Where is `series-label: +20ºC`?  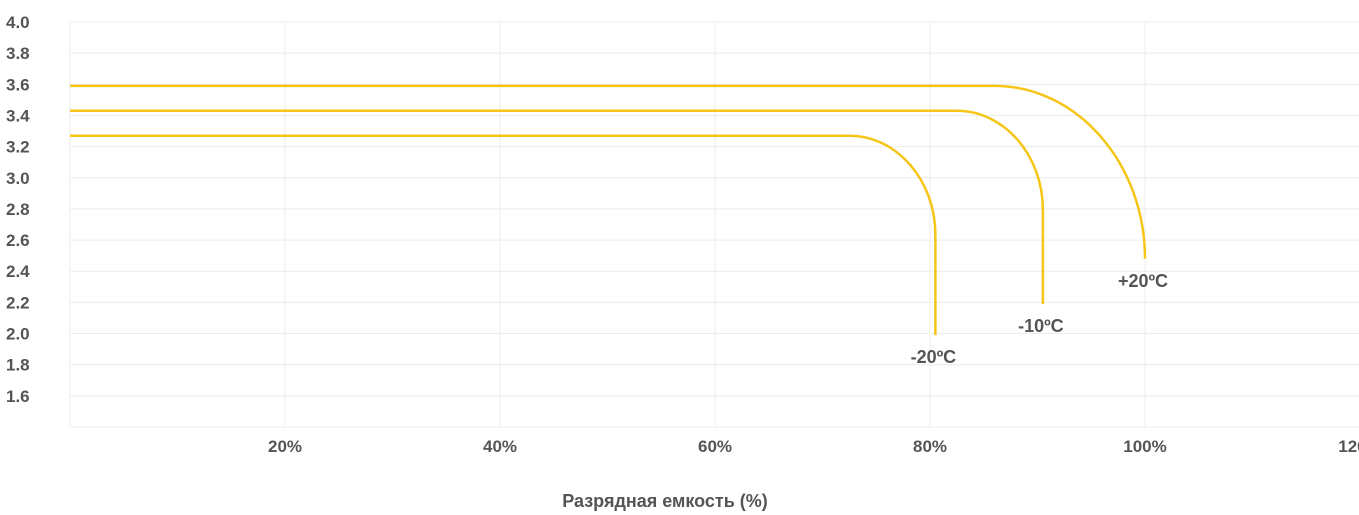 series-label: +20ºC is located at coordinates (1143, 281).